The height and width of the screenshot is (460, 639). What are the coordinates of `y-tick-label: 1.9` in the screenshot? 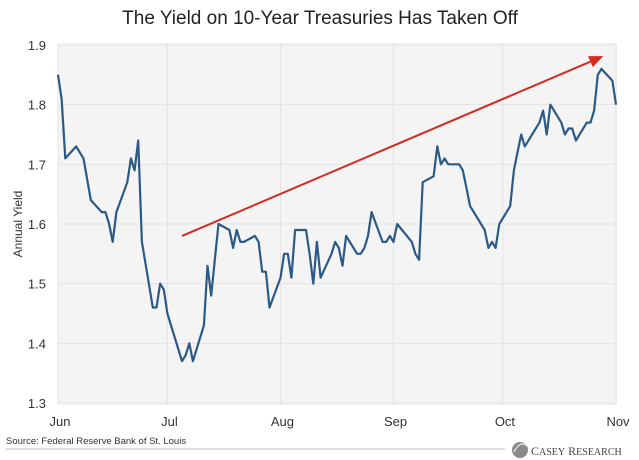 It's located at (37, 45).